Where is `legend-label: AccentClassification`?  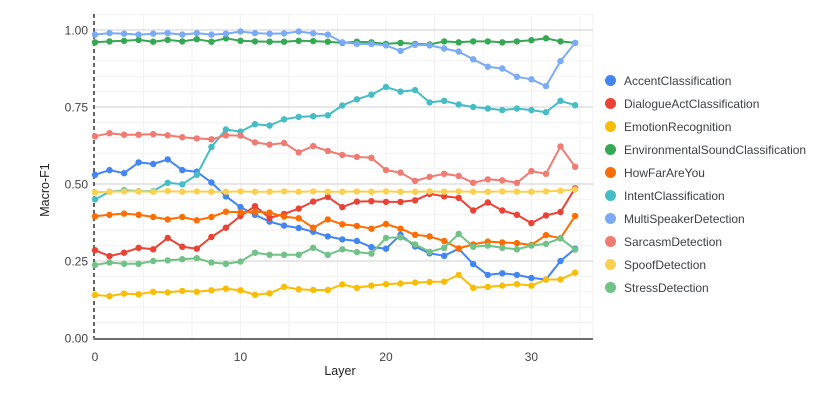 legend-label: AccentClassification is located at coordinates (678, 80).